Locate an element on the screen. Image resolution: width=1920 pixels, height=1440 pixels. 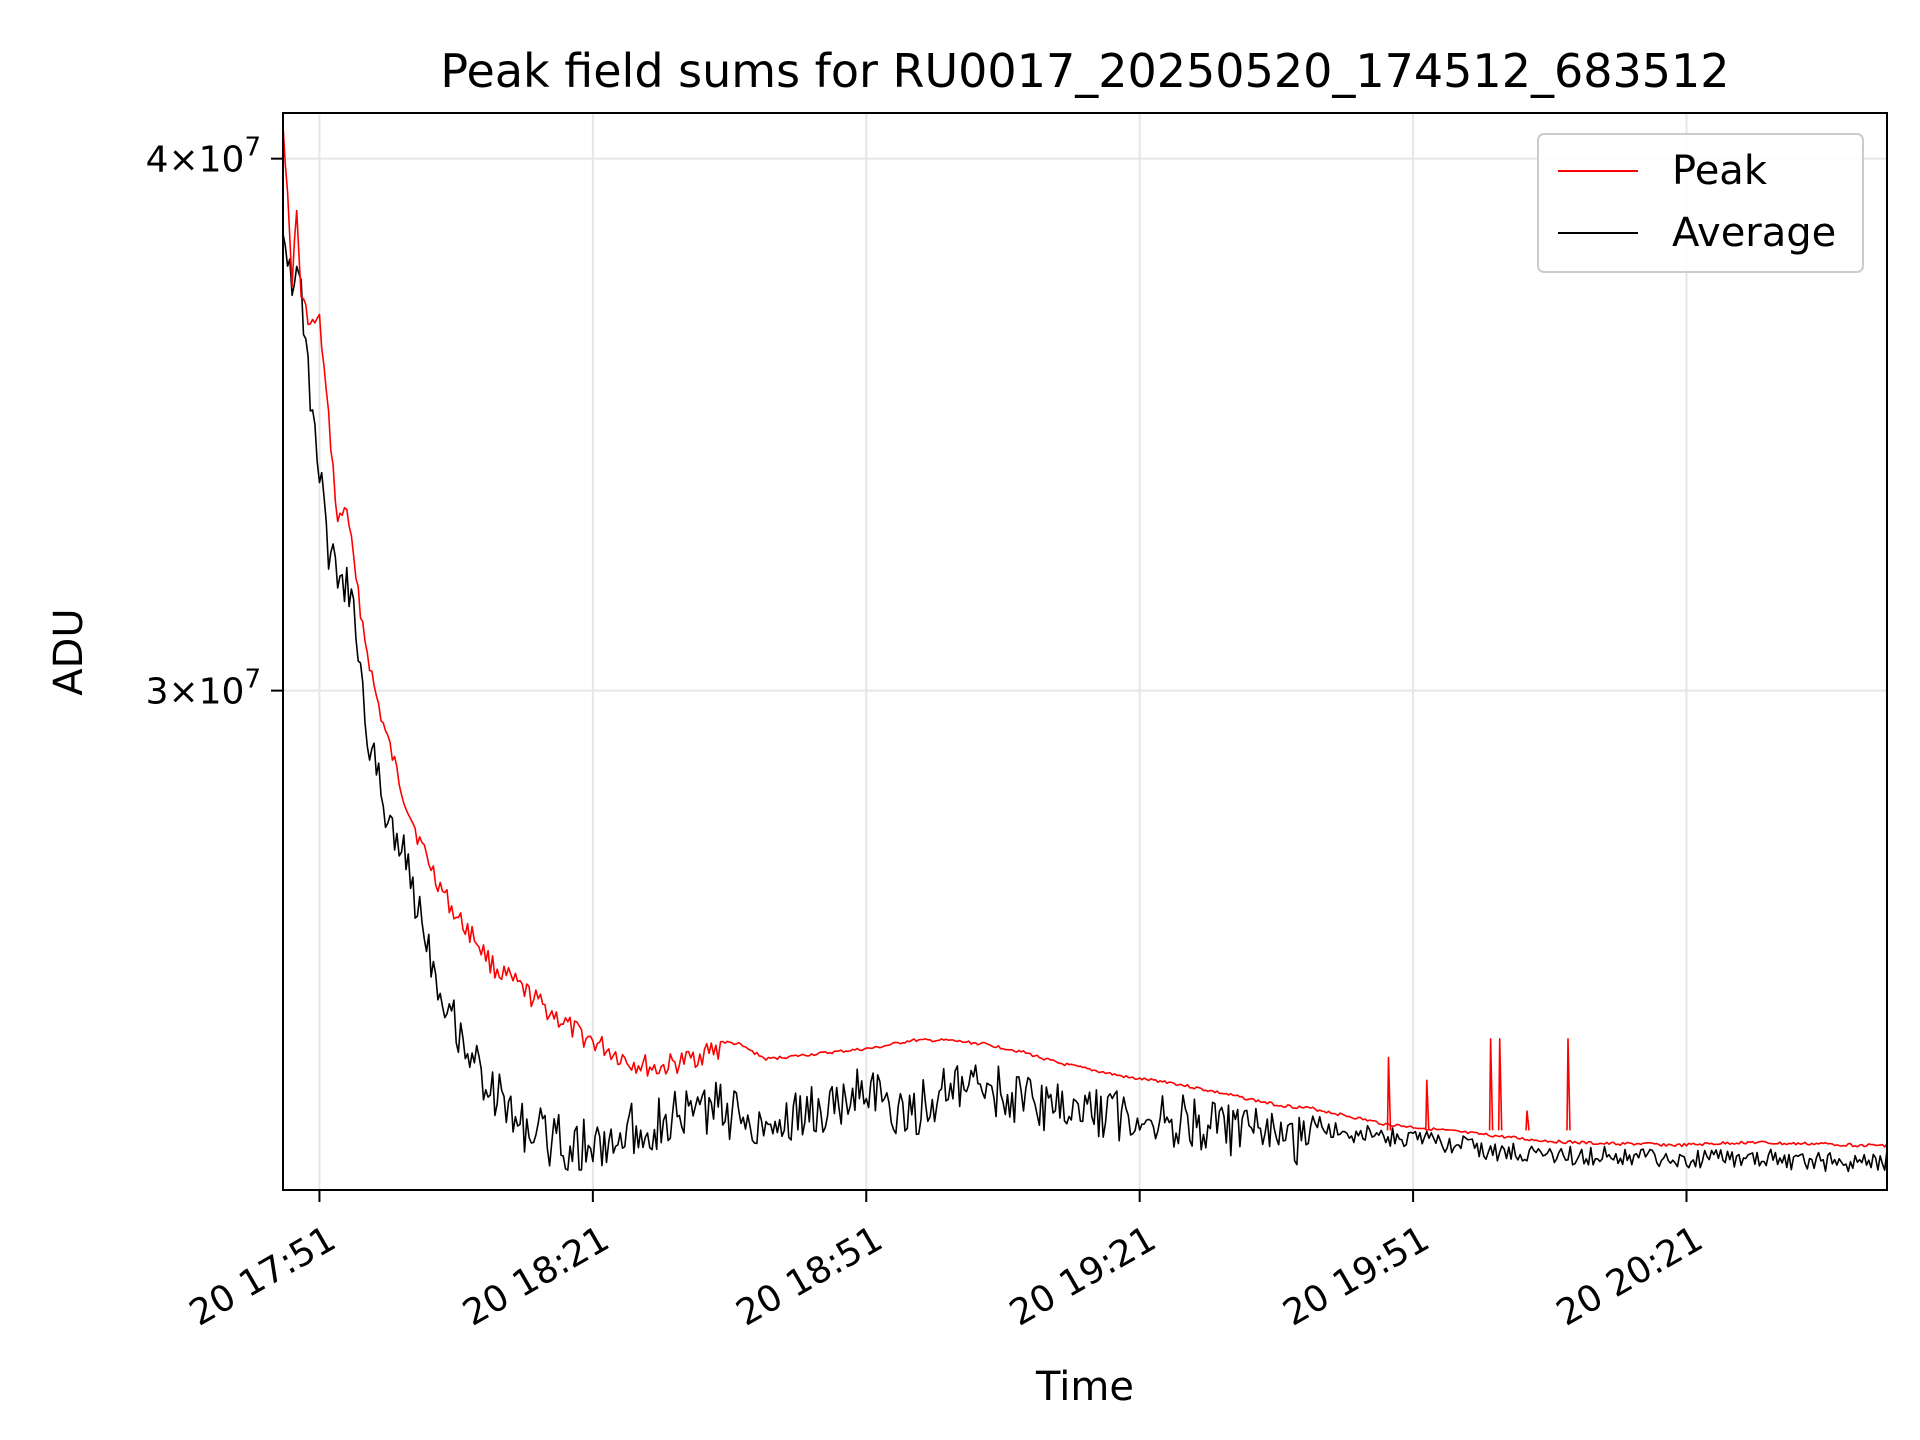
y-tick-label: 3×107 is located at coordinates (203, 689).